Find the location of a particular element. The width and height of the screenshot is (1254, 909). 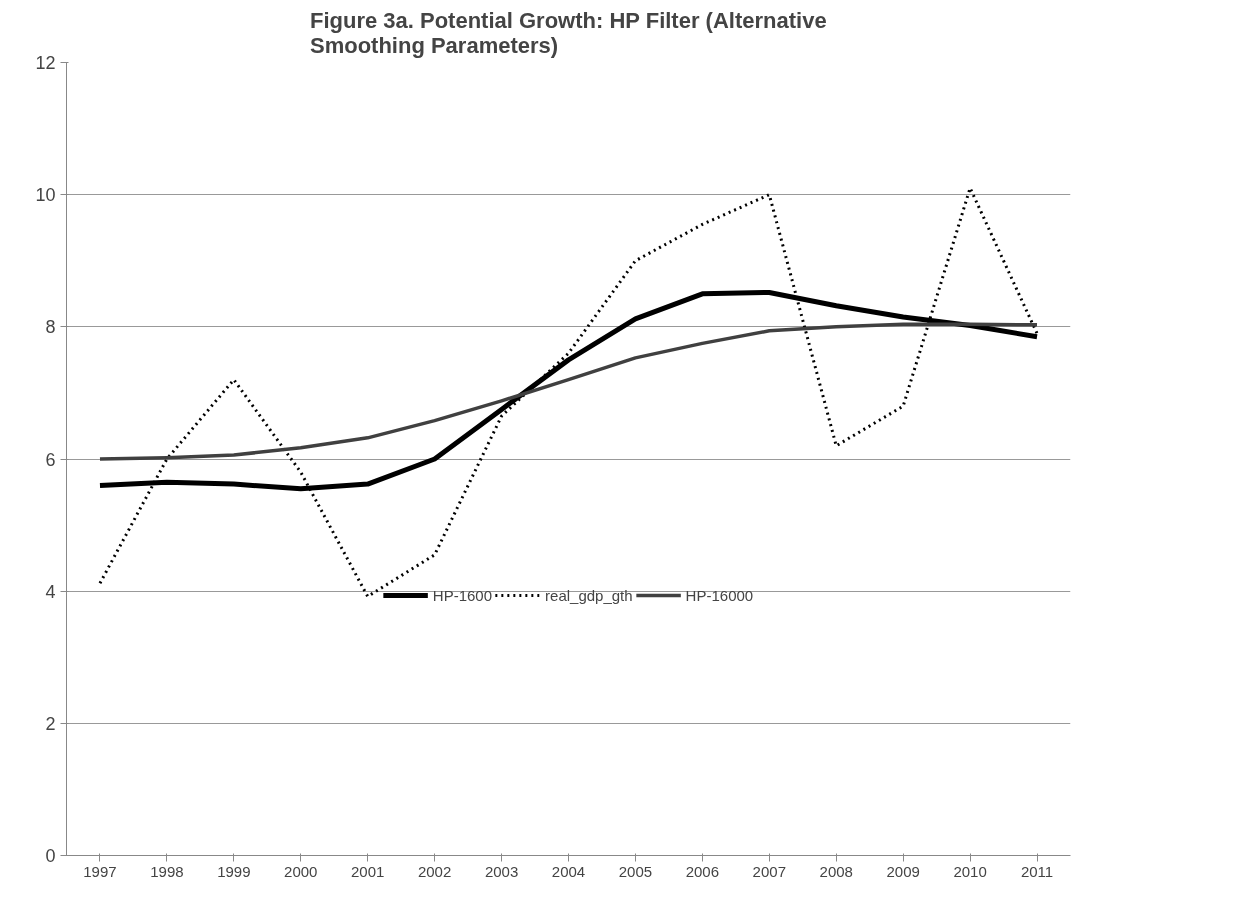

x-tick-label: 2009 is located at coordinates (903, 871).